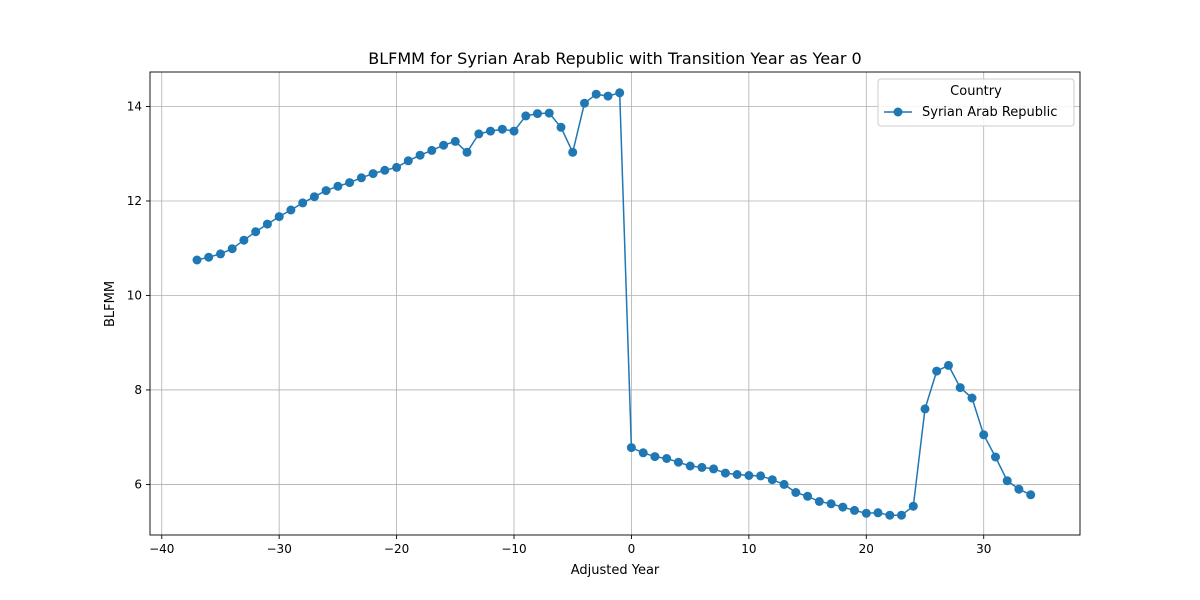  What do you see at coordinates (570, 545) in the screenshot?
I see `x-axis-ticks: −40 −30 −20 −10 0 10 20 30` at bounding box center [570, 545].